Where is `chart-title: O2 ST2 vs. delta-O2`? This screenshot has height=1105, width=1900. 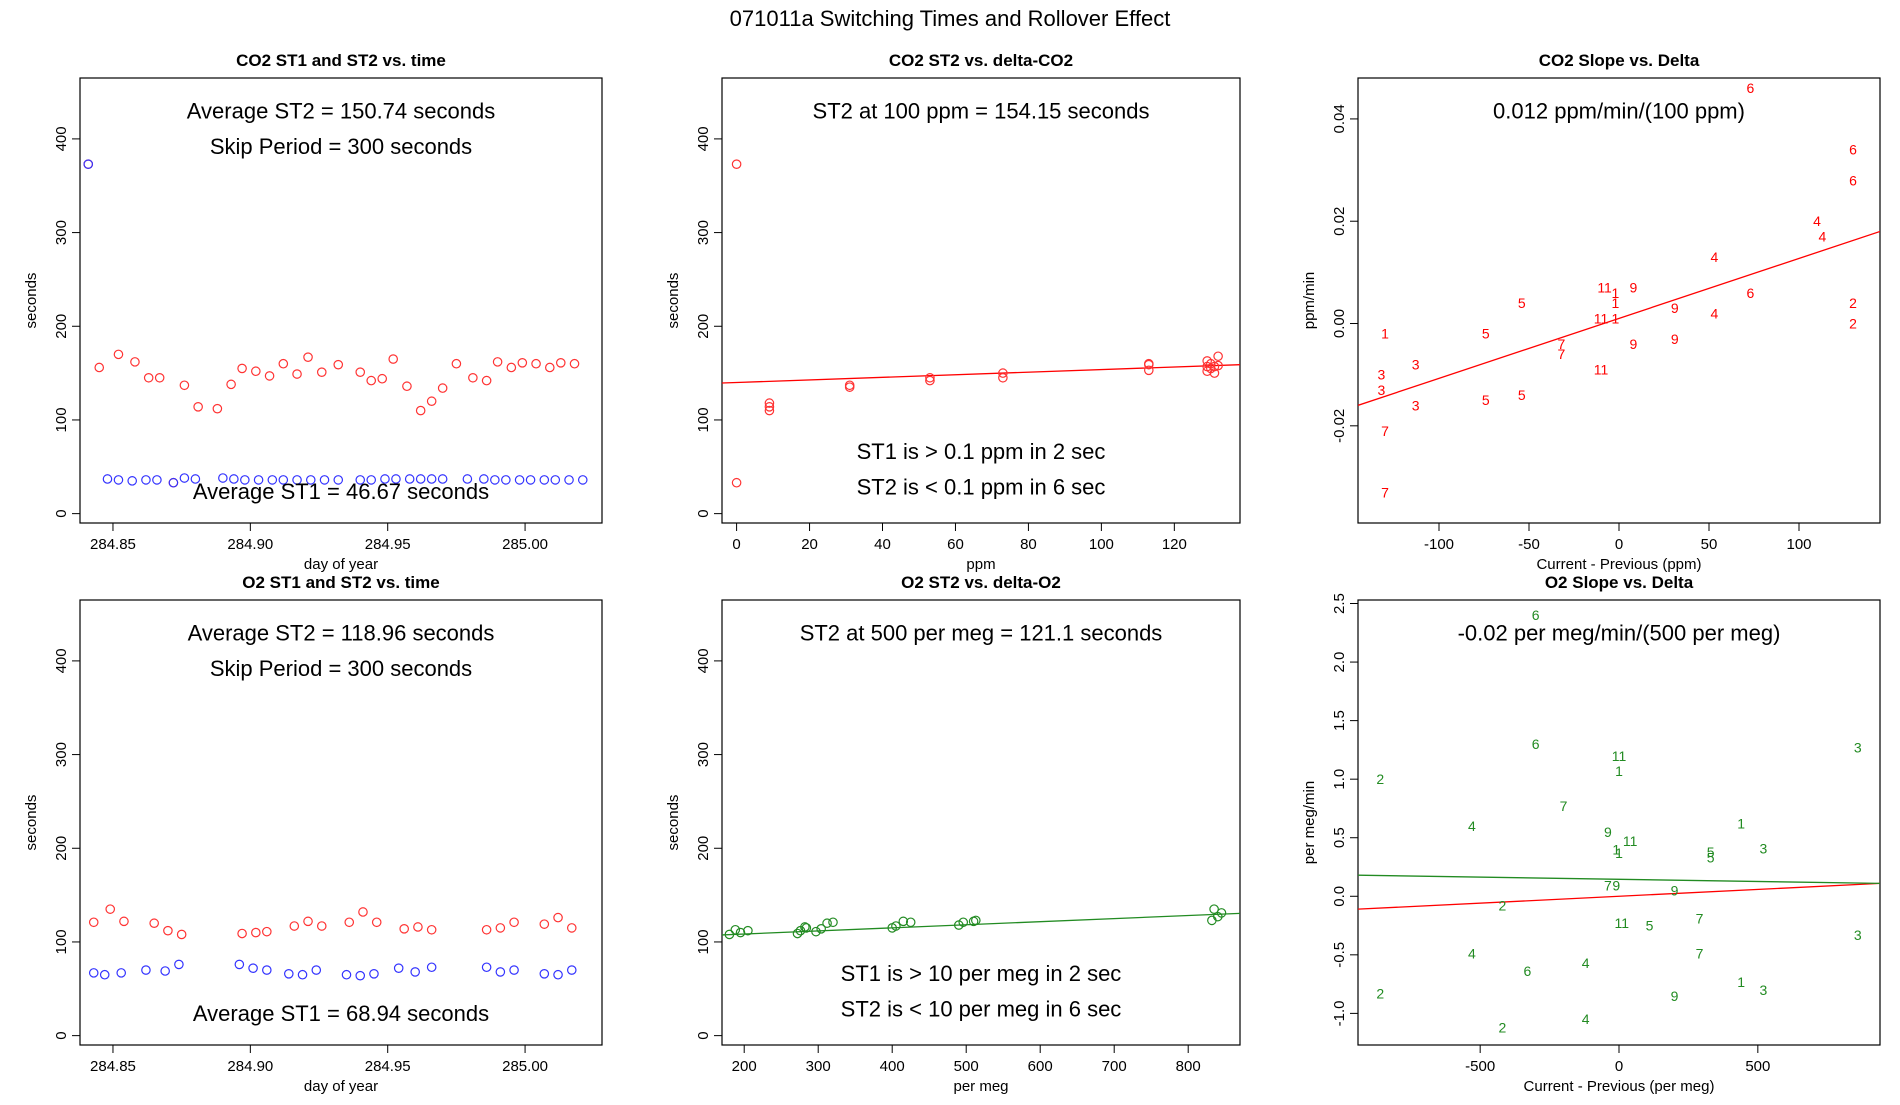 chart-title: O2 ST2 vs. delta-O2 is located at coordinates (981, 582).